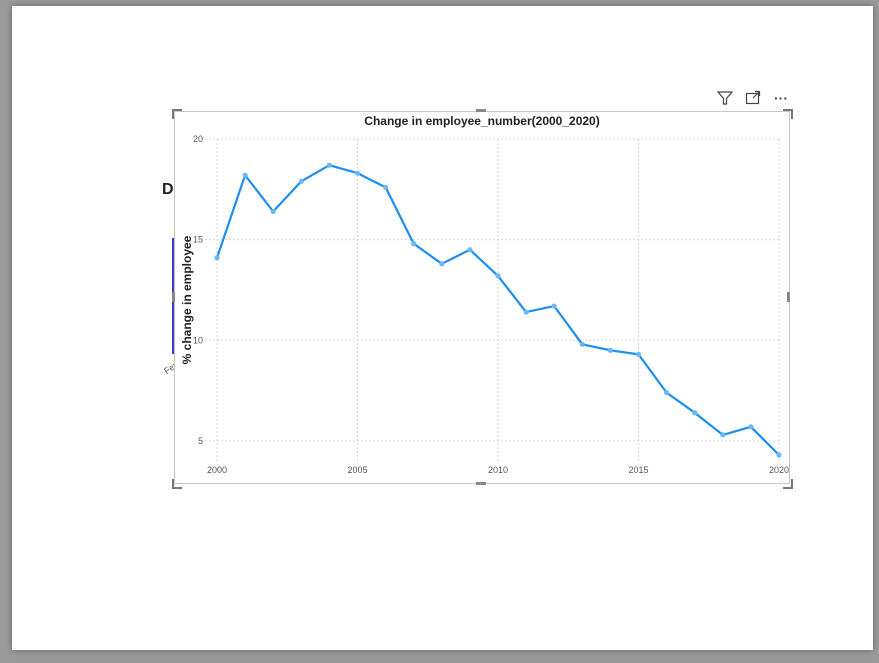 The height and width of the screenshot is (663, 879). I want to click on resize-handle-bottom, so click(481, 483).